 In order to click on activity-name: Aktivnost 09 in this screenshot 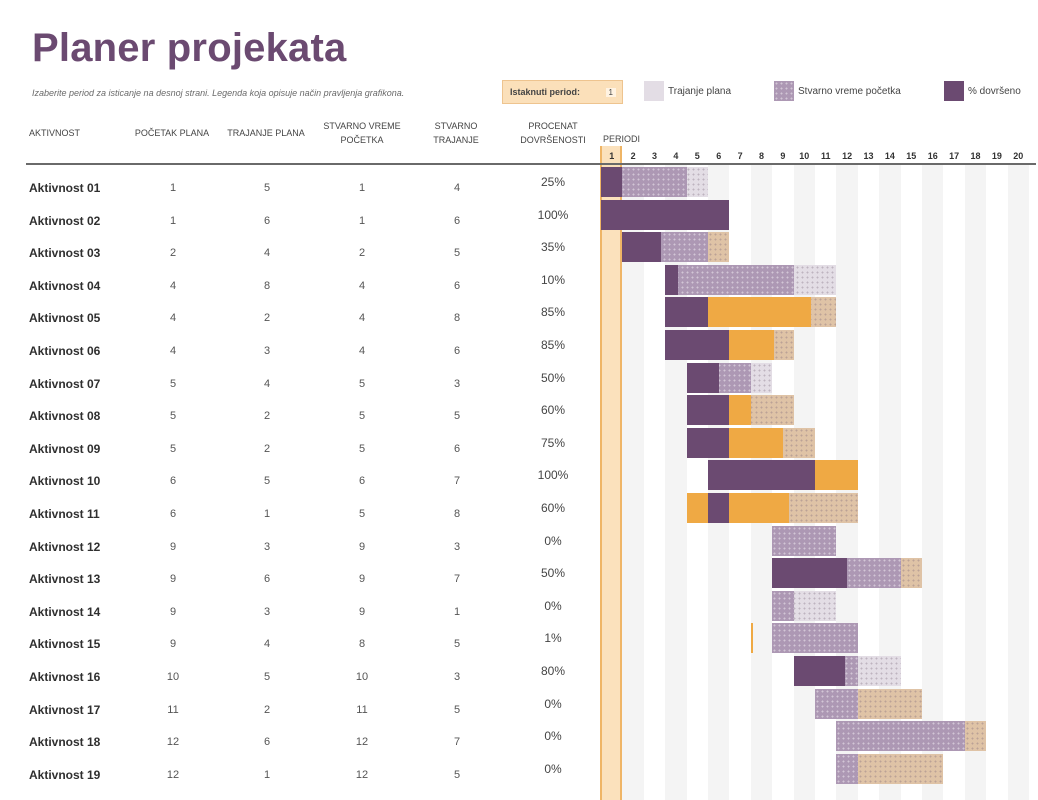, I will do `click(65, 448)`.